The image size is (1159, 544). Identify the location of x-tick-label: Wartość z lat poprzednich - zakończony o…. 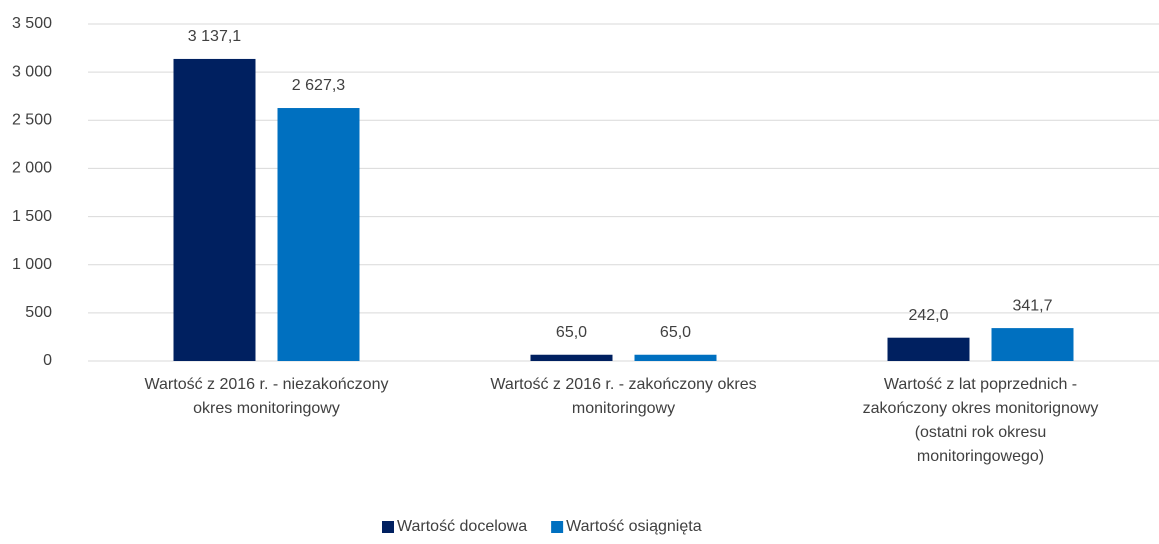
(980, 420).